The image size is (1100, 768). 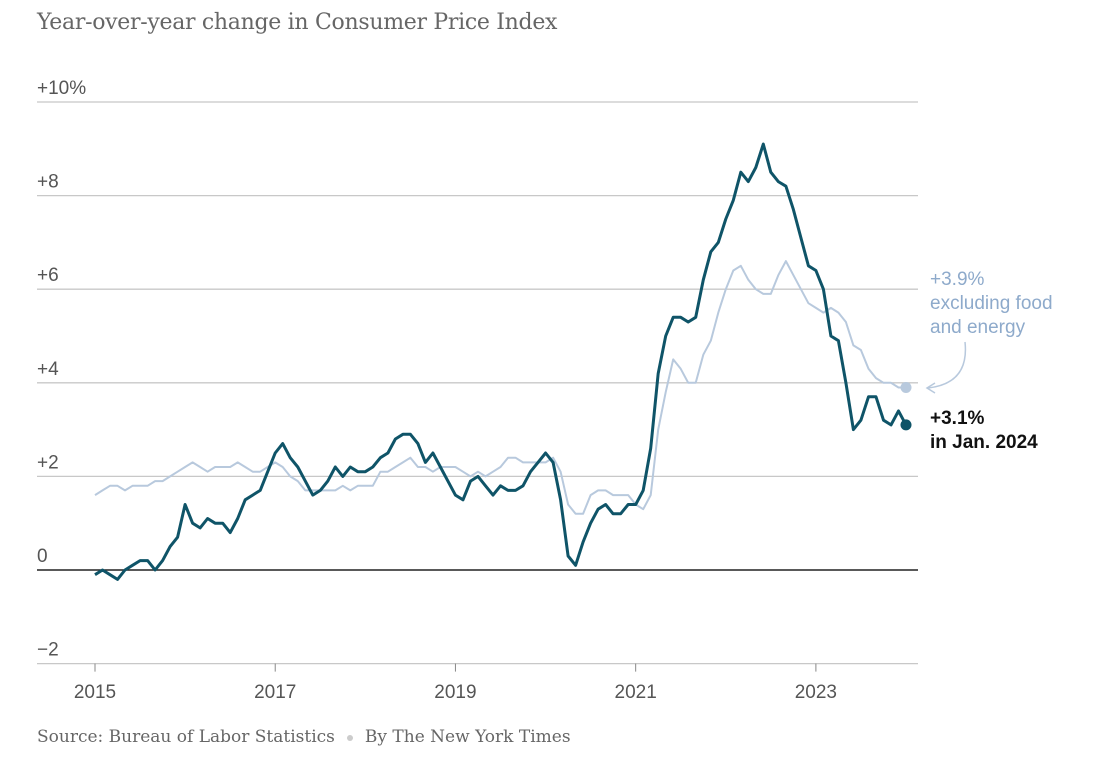 What do you see at coordinates (957, 279) in the screenshot?
I see `core-annotation-line: +3.9%` at bounding box center [957, 279].